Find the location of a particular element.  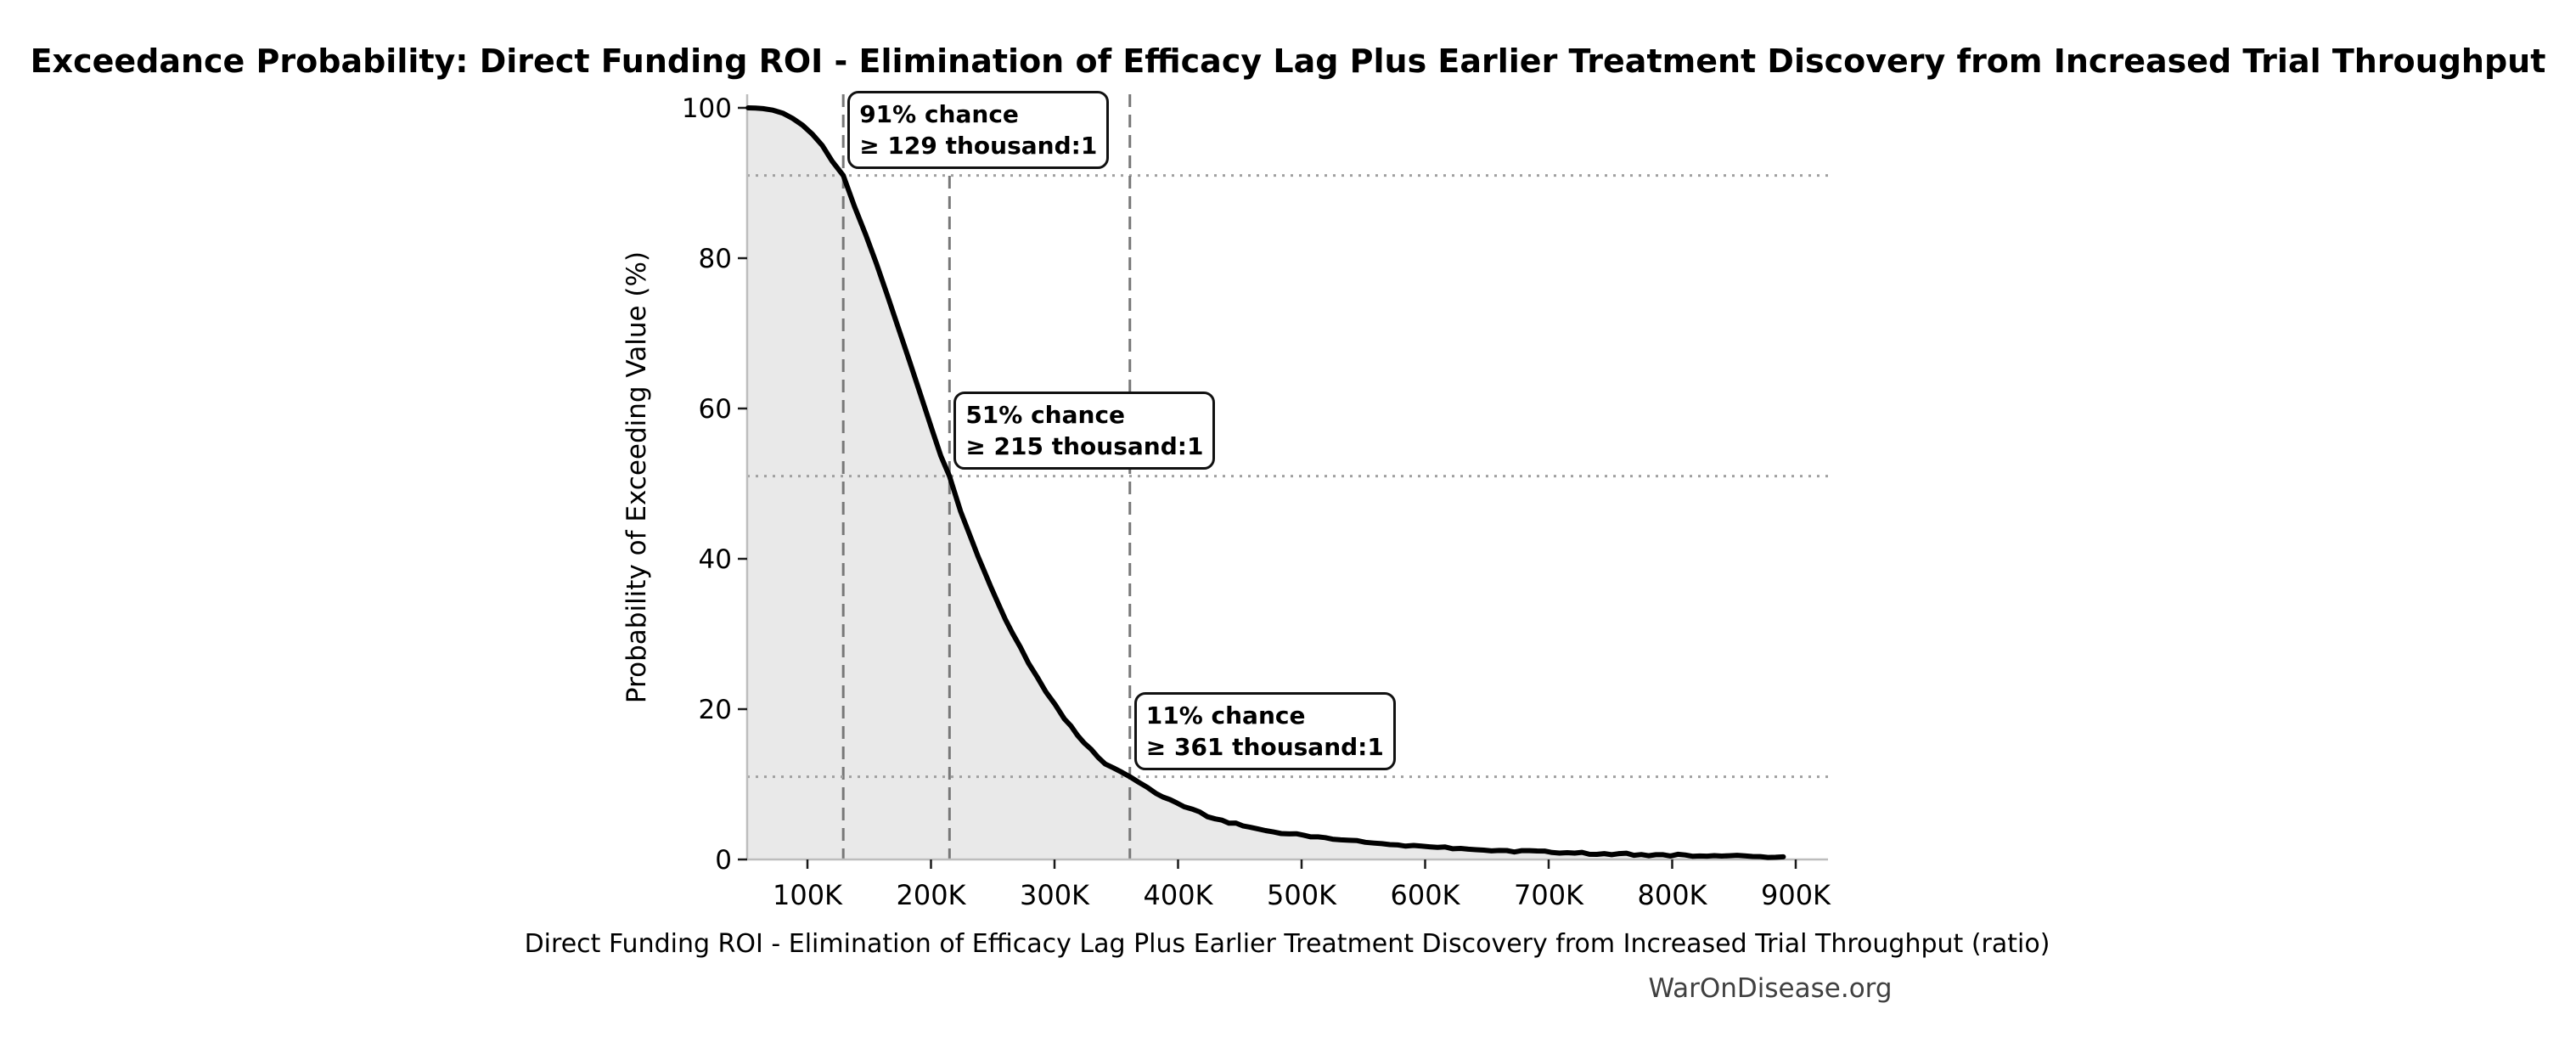

x-tick-label: 700K is located at coordinates (1549, 895).